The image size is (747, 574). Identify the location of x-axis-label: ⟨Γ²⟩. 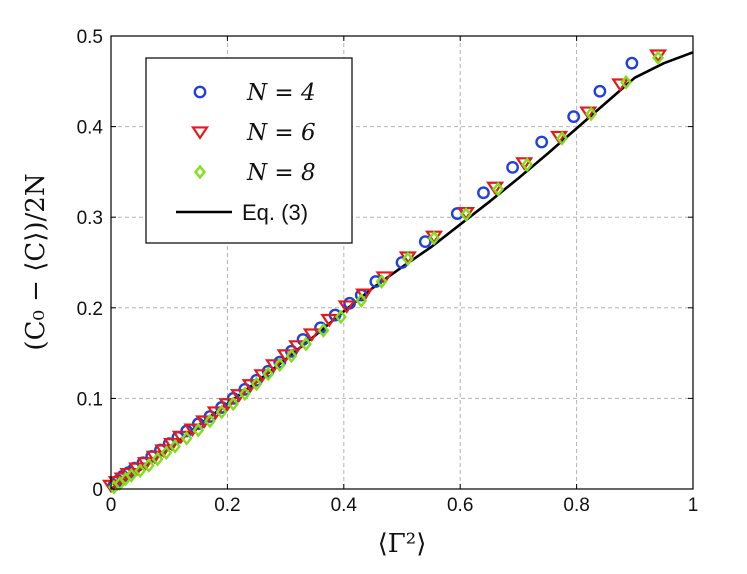
(402, 544).